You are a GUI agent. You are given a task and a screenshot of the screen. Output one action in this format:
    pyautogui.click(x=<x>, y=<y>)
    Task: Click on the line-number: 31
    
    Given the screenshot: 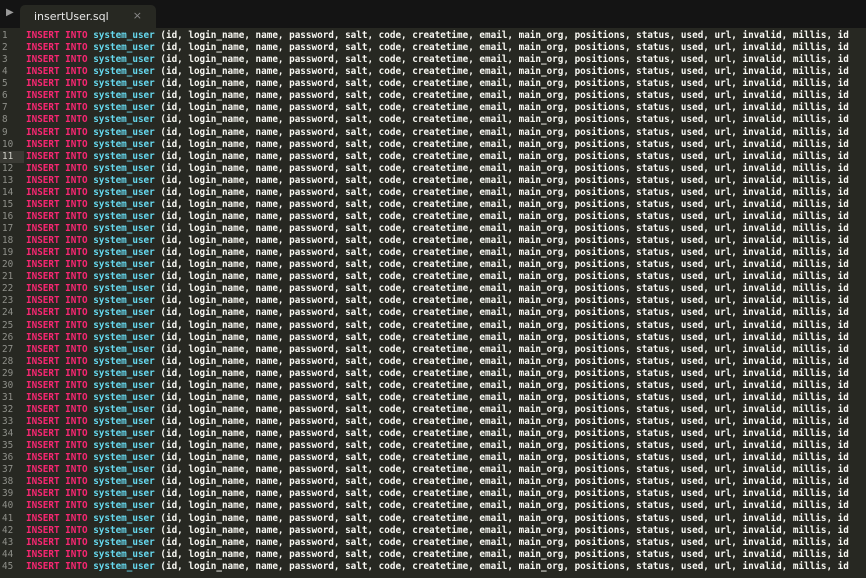 What is the action you would take?
    pyautogui.click(x=8, y=397)
    